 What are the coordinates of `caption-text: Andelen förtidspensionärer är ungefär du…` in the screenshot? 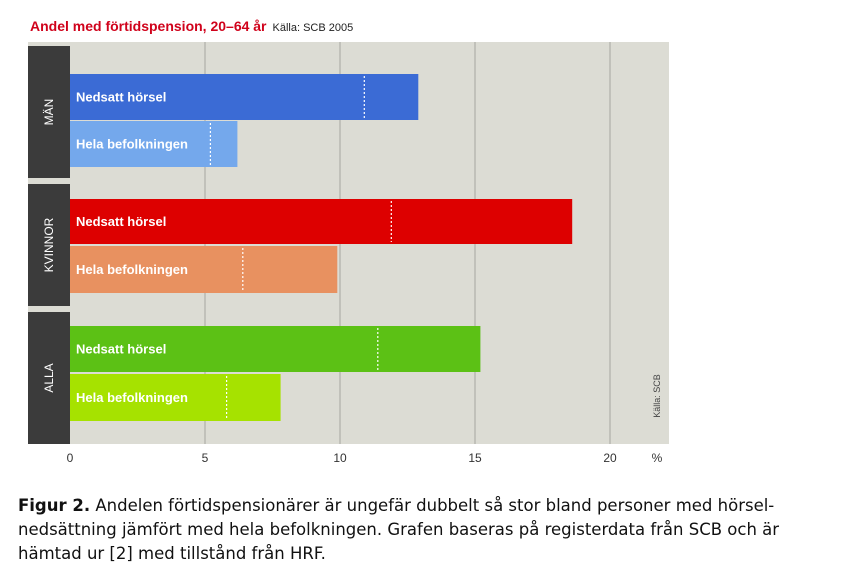 It's located at (399, 529).